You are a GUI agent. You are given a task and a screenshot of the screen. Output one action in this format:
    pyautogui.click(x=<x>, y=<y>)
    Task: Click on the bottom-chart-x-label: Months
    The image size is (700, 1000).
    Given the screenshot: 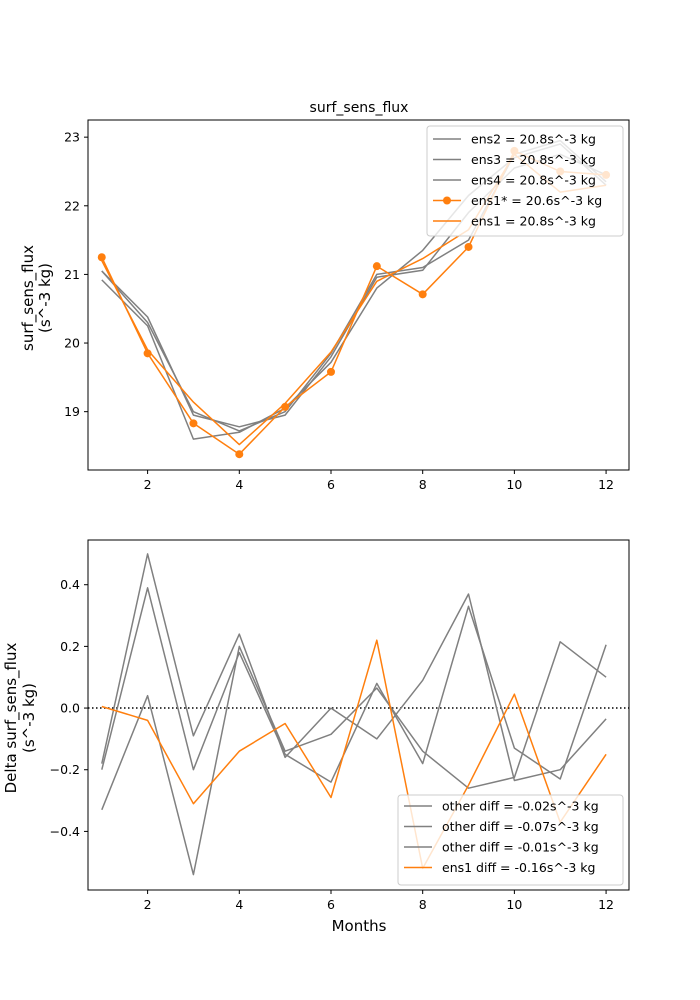 What is the action you would take?
    pyautogui.click(x=359, y=926)
    